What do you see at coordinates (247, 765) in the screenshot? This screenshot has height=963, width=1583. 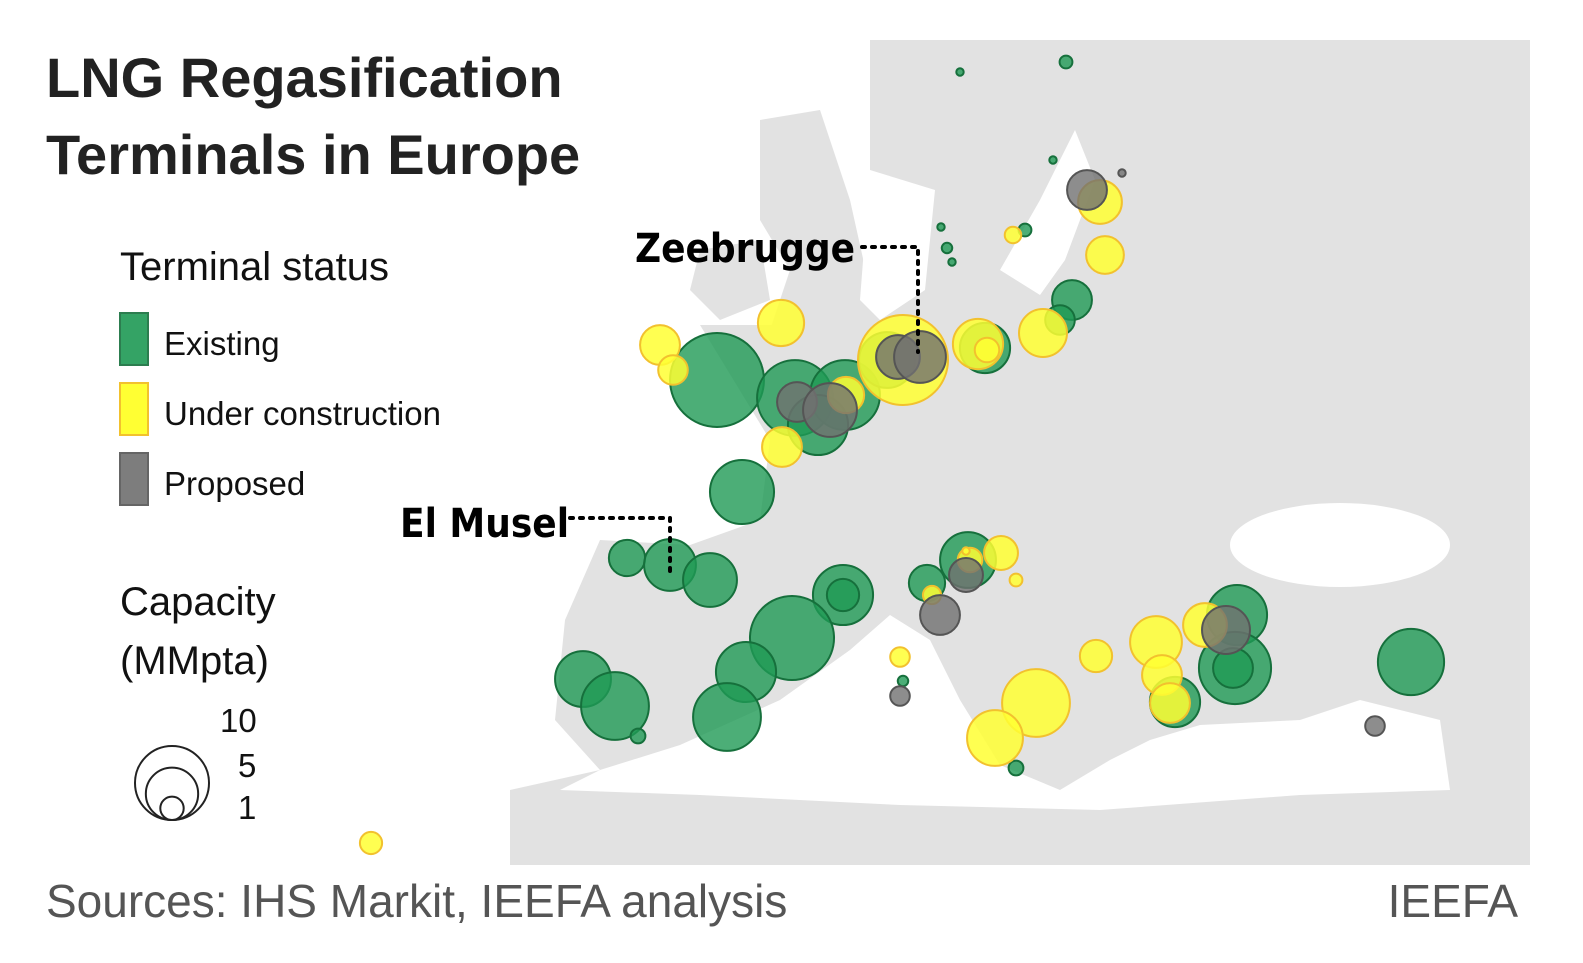 I see `size-legend-label: 5` at bounding box center [247, 765].